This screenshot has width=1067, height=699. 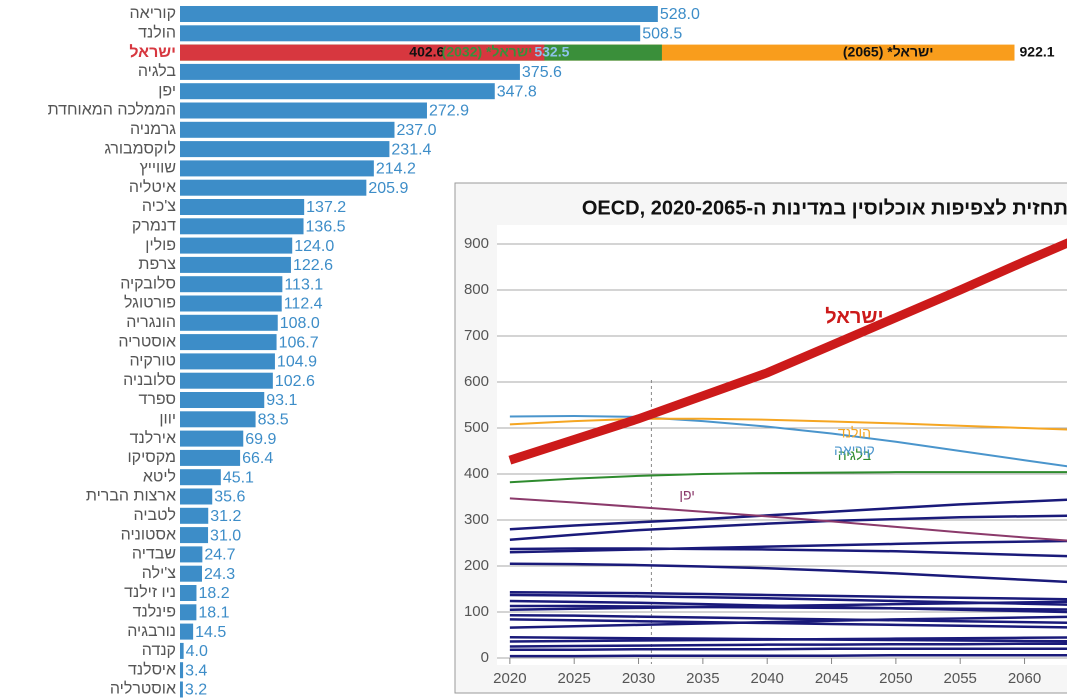 I want to click on category-label: נורבגיה, so click(x=151, y=631).